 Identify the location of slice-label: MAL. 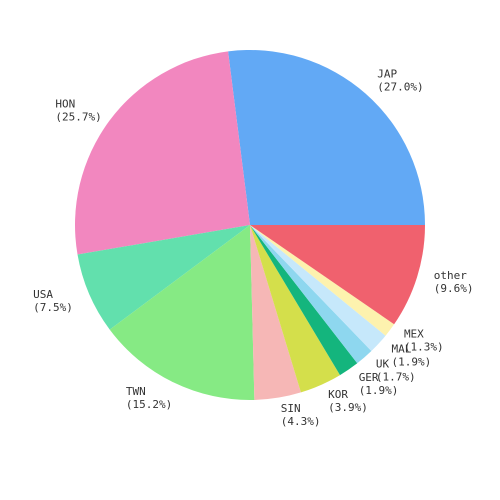
(402, 348).